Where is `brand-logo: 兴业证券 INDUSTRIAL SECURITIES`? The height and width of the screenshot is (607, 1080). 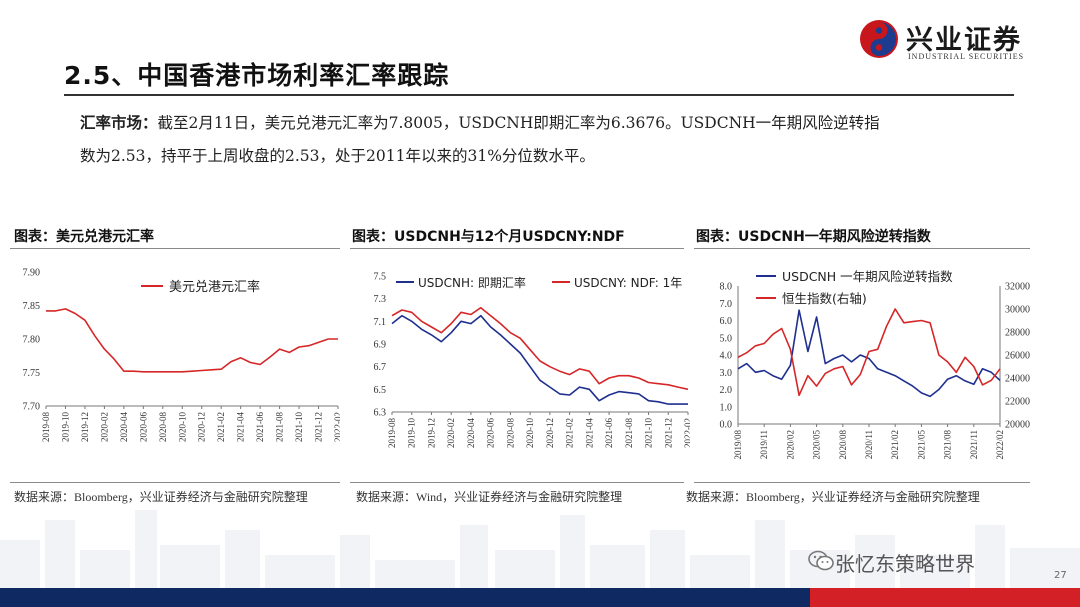 brand-logo: 兴业证券 INDUSTRIAL SECURITIES is located at coordinates (963, 41).